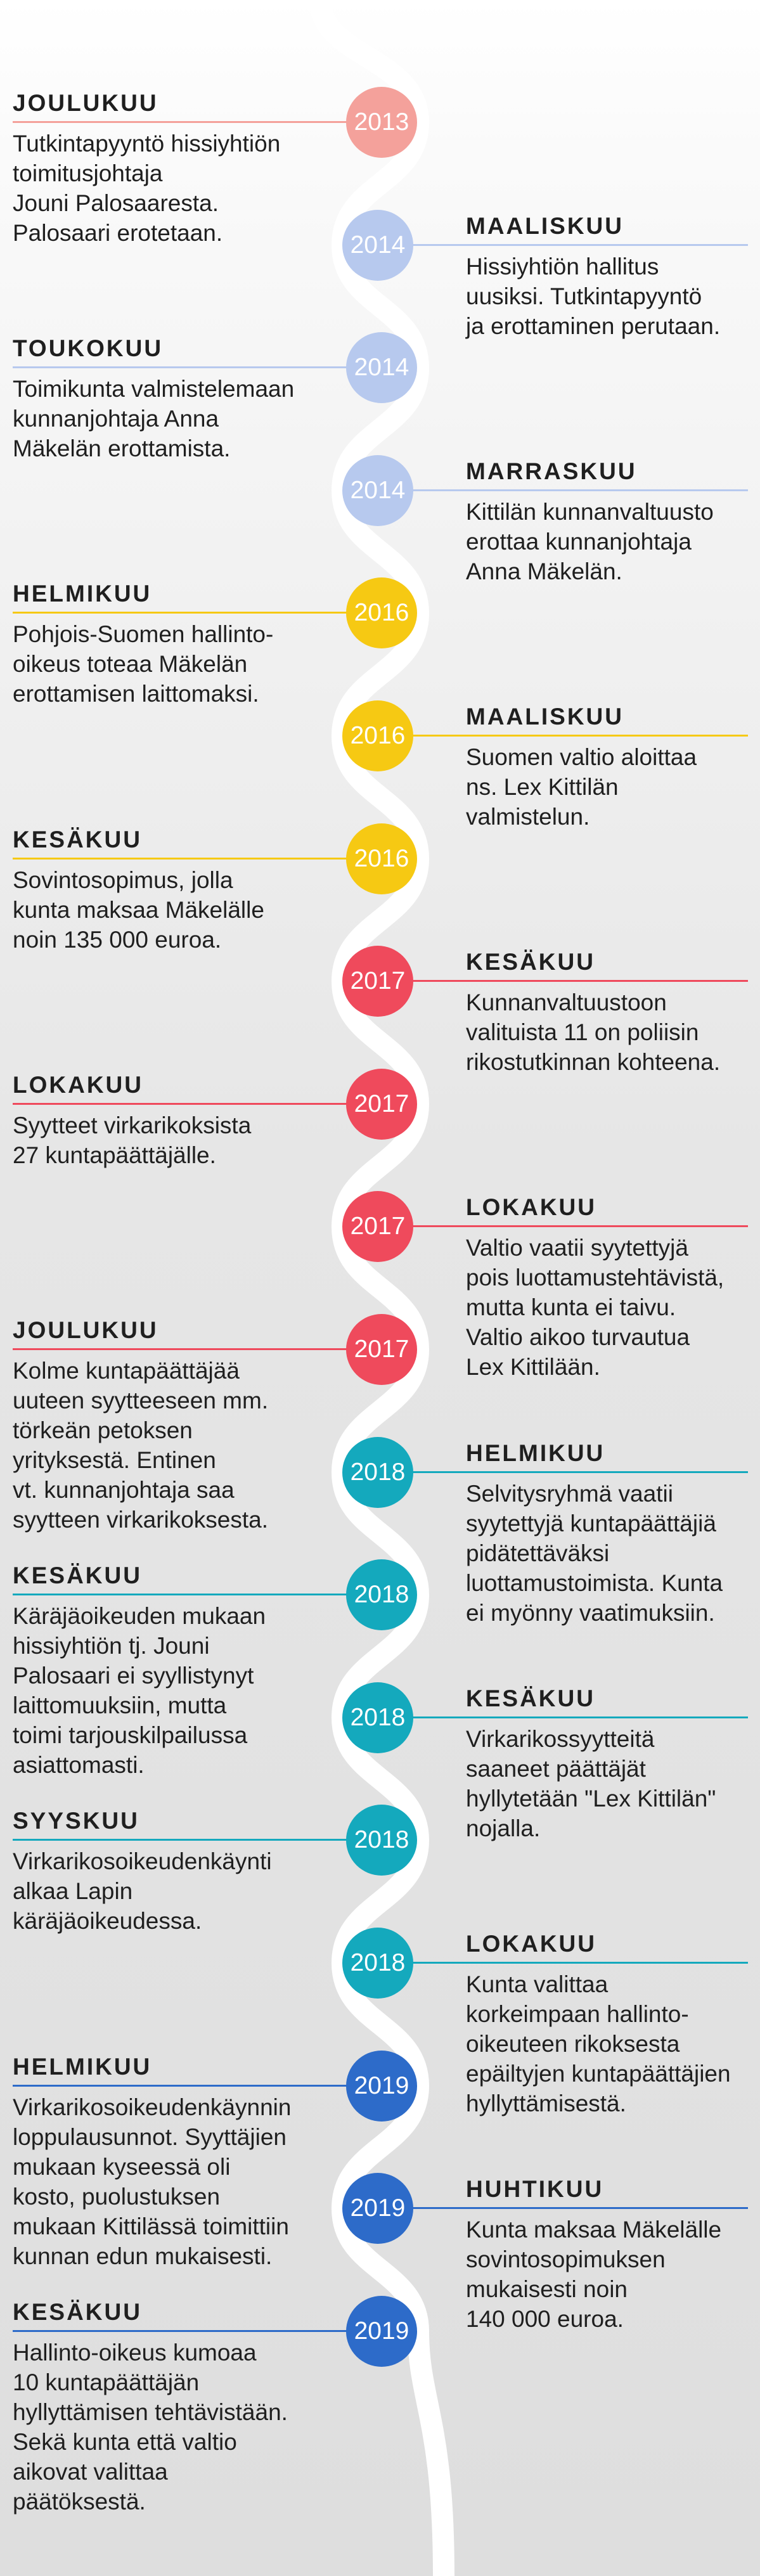 The width and height of the screenshot is (760, 2576). What do you see at coordinates (88, 348) in the screenshot?
I see `event-month: TOUKOKUU` at bounding box center [88, 348].